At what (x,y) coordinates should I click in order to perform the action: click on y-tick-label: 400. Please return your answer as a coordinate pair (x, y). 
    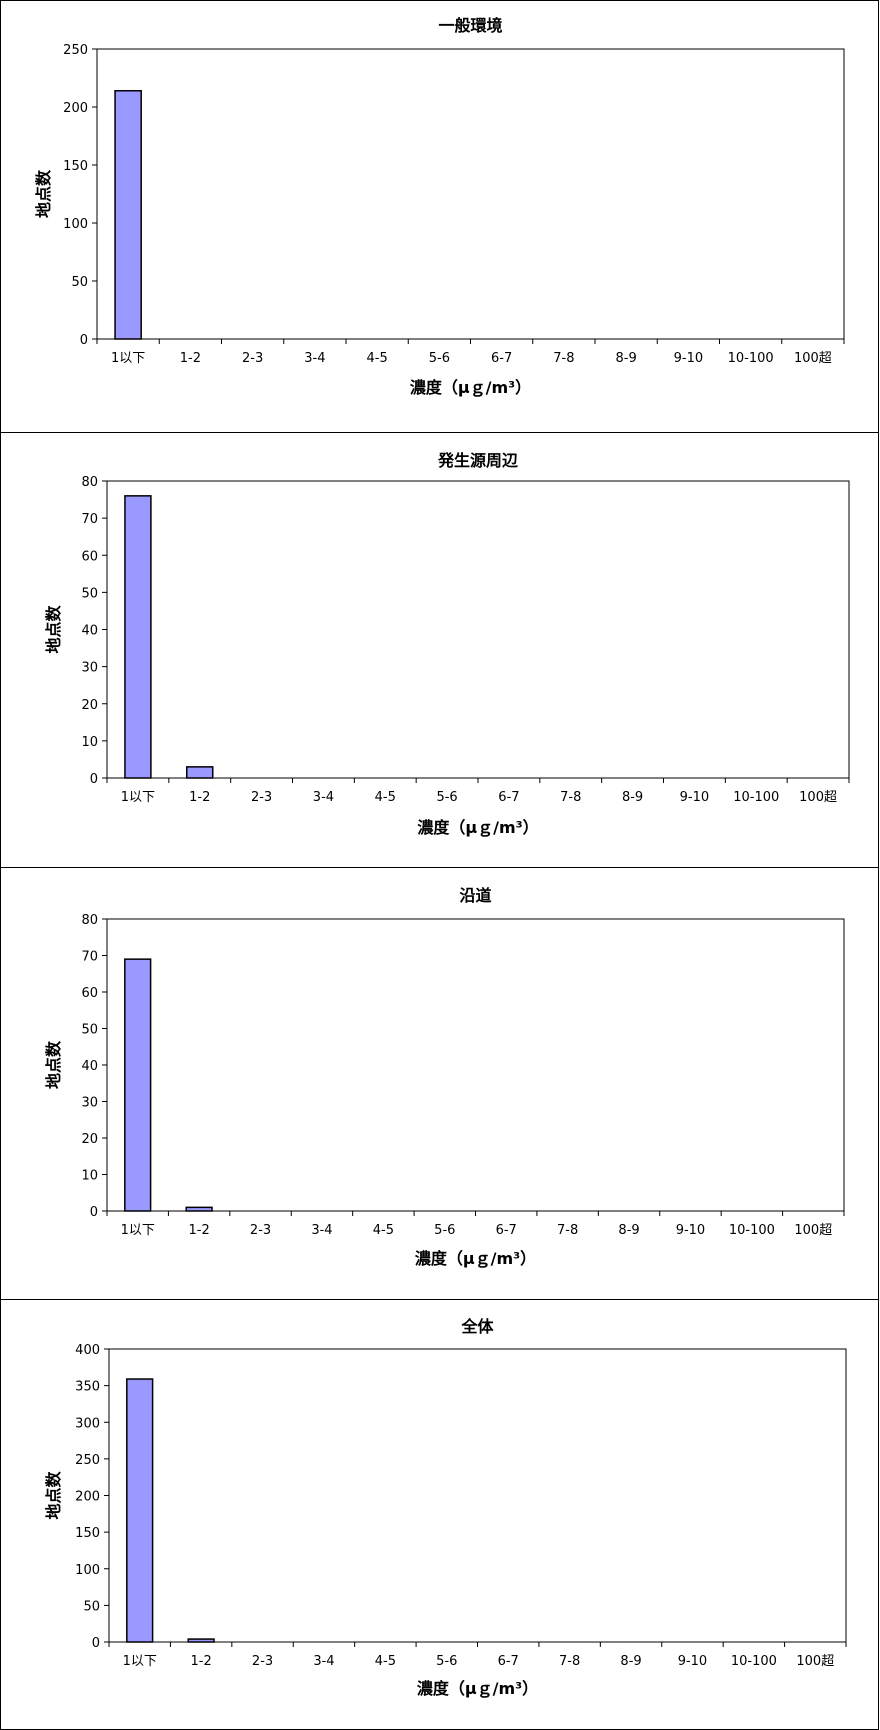
    Looking at the image, I should click on (87, 1350).